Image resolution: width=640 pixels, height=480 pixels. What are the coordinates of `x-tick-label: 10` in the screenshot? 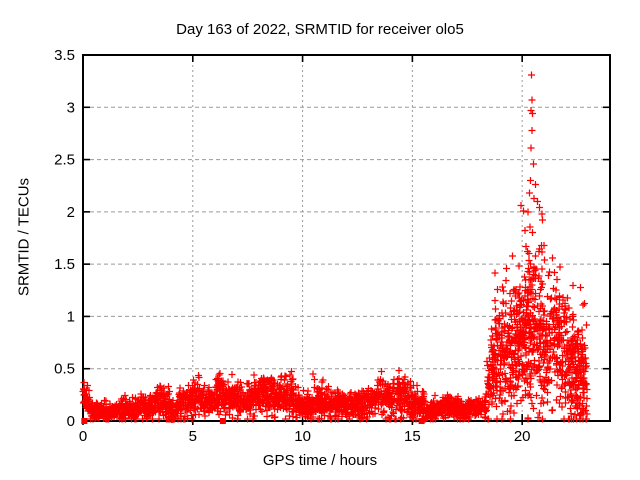 It's located at (302, 436).